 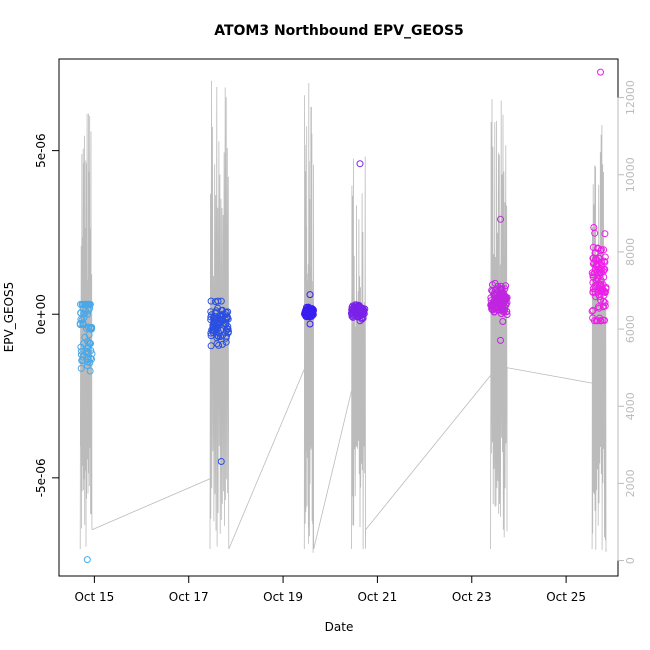 I want to click on x-tick-label: Oct 25, so click(x=566, y=597).